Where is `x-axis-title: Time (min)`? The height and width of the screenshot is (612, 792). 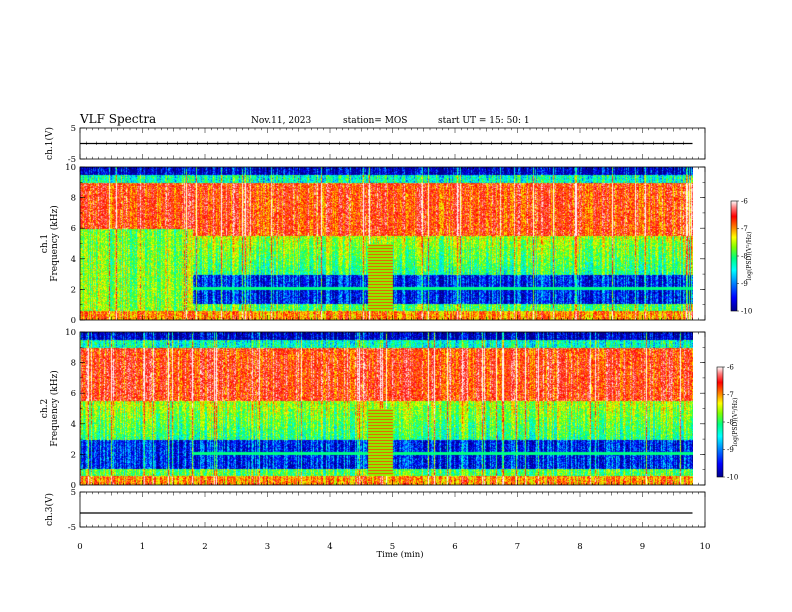 x-axis-title: Time (min) is located at coordinates (399, 554).